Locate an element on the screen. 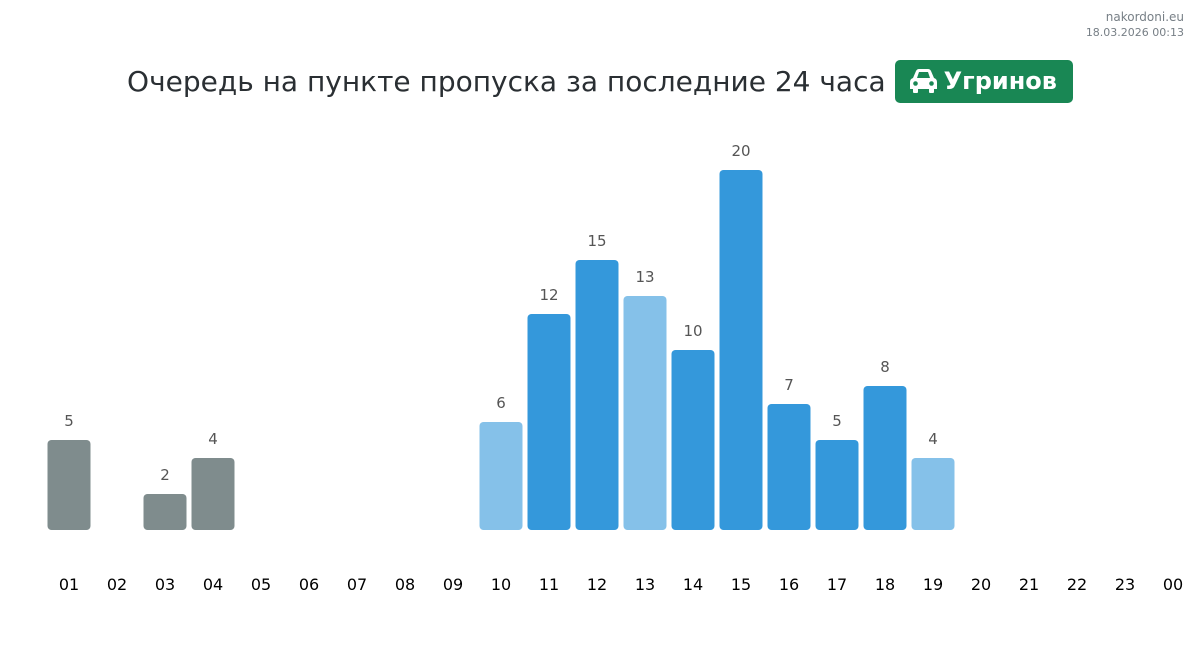 This screenshot has height=651, width=1200. bar-value-label-16: 7 is located at coordinates (789, 385).